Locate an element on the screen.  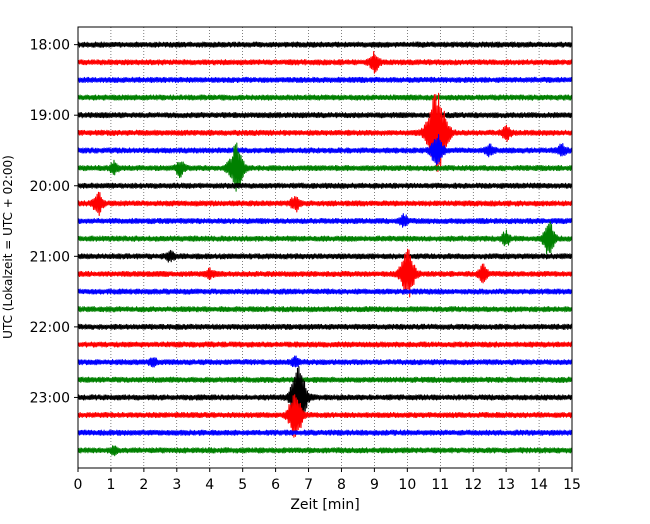
x-axis-ticks: 0 1 2 3 4 5 6 7 8 9 10 11 12 13 14 15 is located at coordinates (327, 480).